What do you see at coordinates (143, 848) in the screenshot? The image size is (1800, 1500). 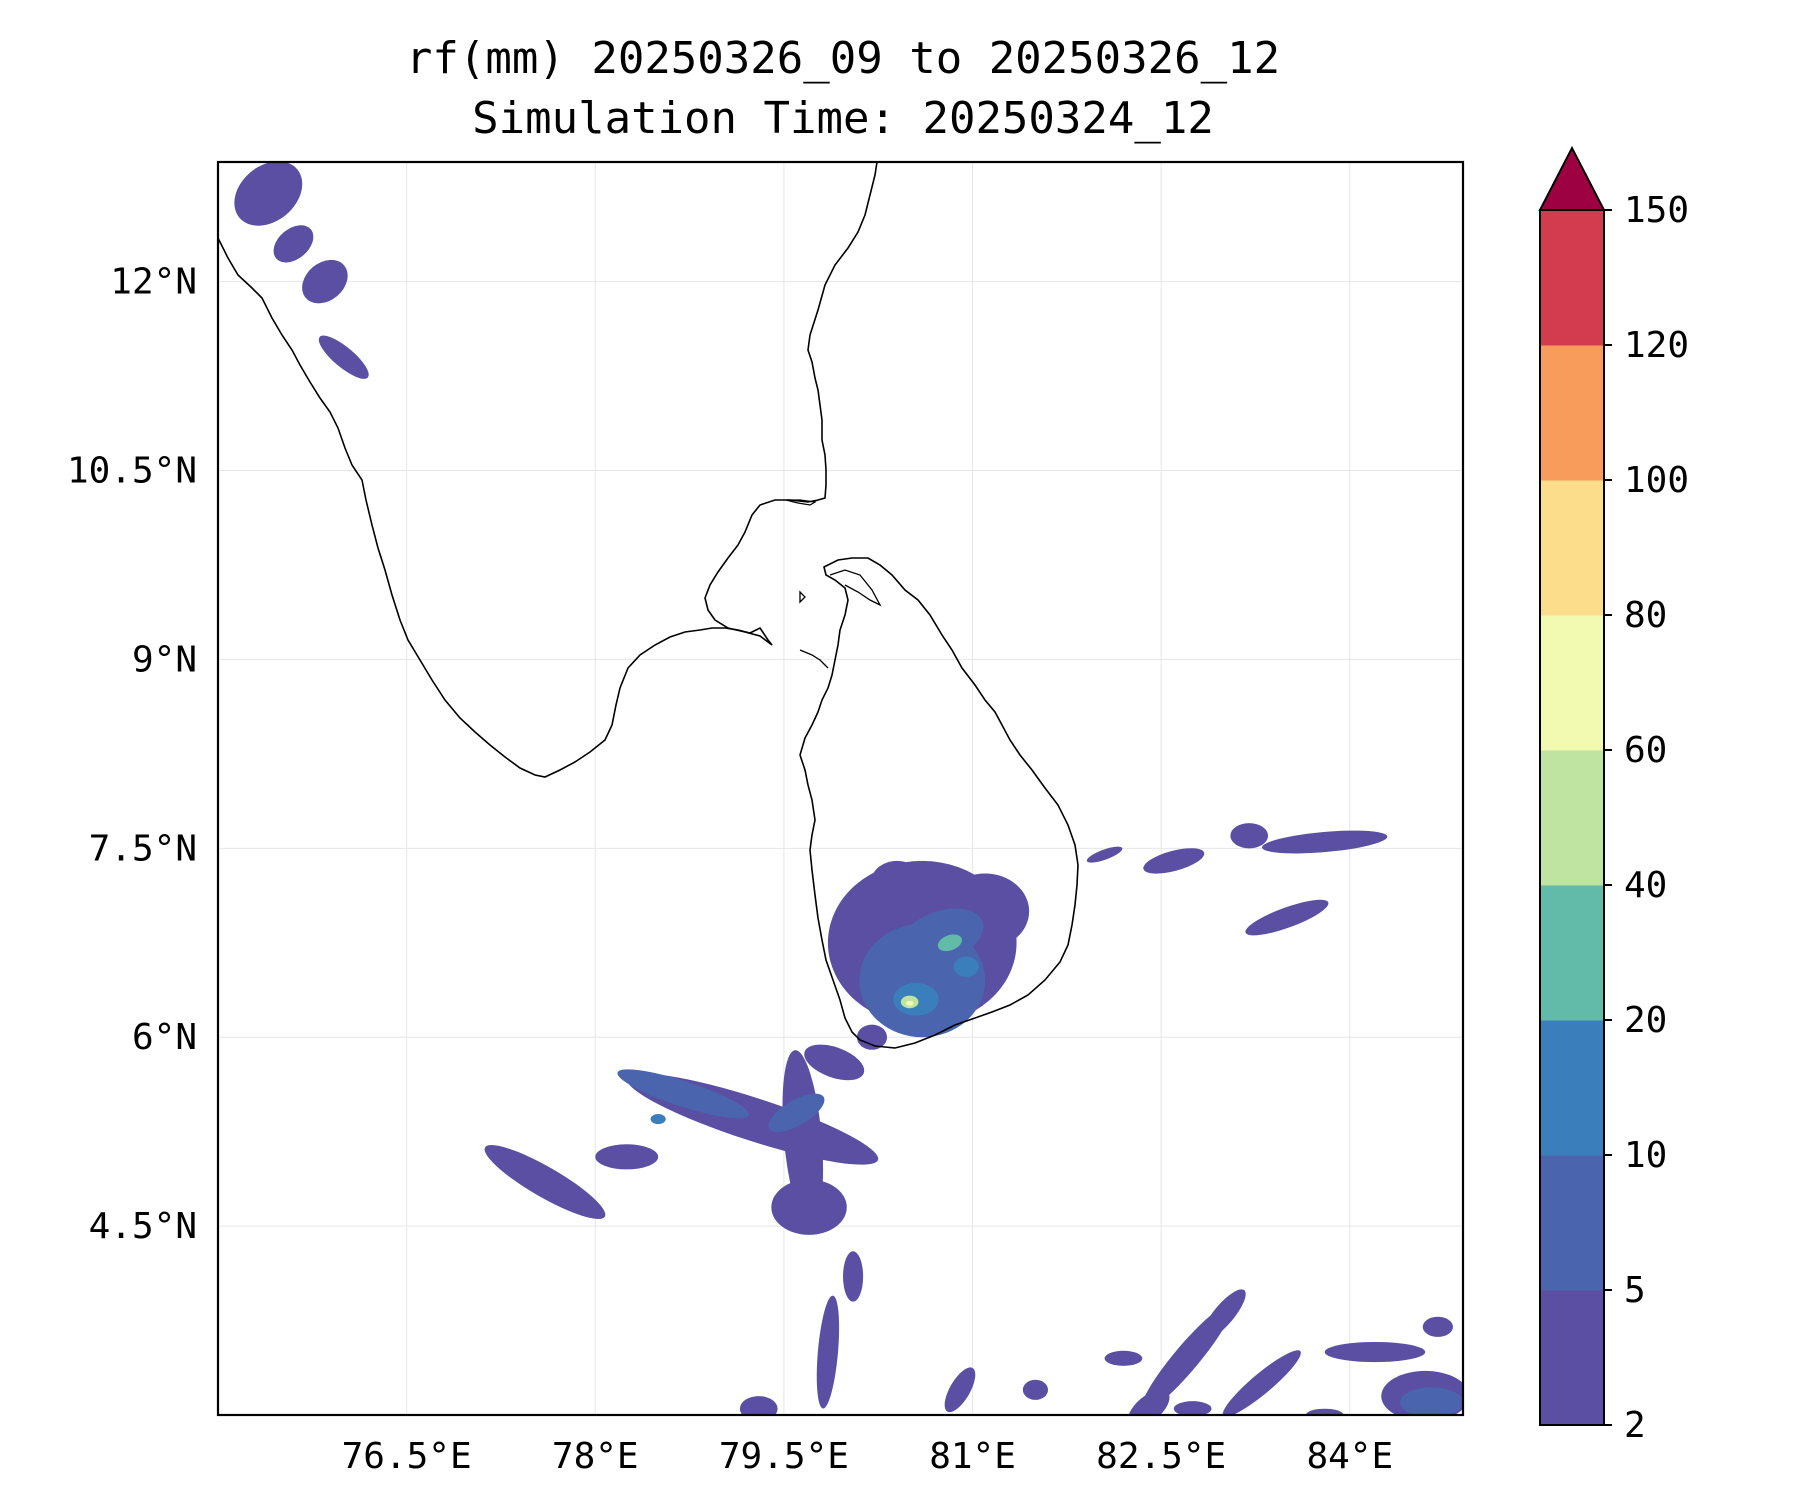 I see `y-tick-label: 7.5°N` at bounding box center [143, 848].